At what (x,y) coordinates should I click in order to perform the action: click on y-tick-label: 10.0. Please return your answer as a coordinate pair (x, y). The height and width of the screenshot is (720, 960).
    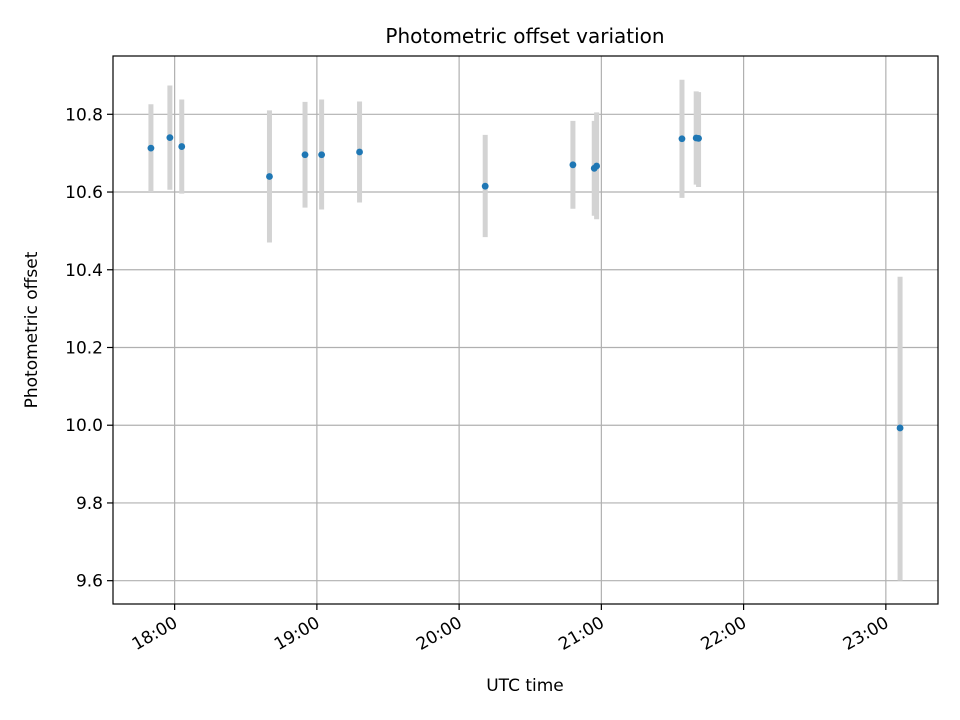
    Looking at the image, I should click on (84, 426).